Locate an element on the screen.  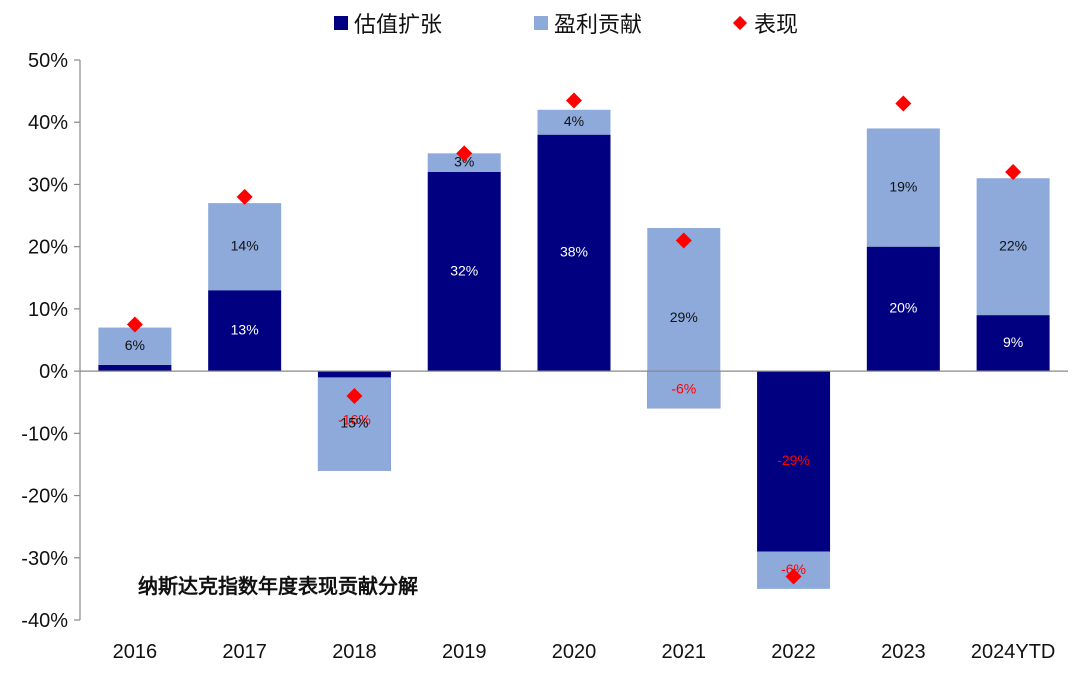
data-label-earnings: 3% is located at coordinates (464, 161).